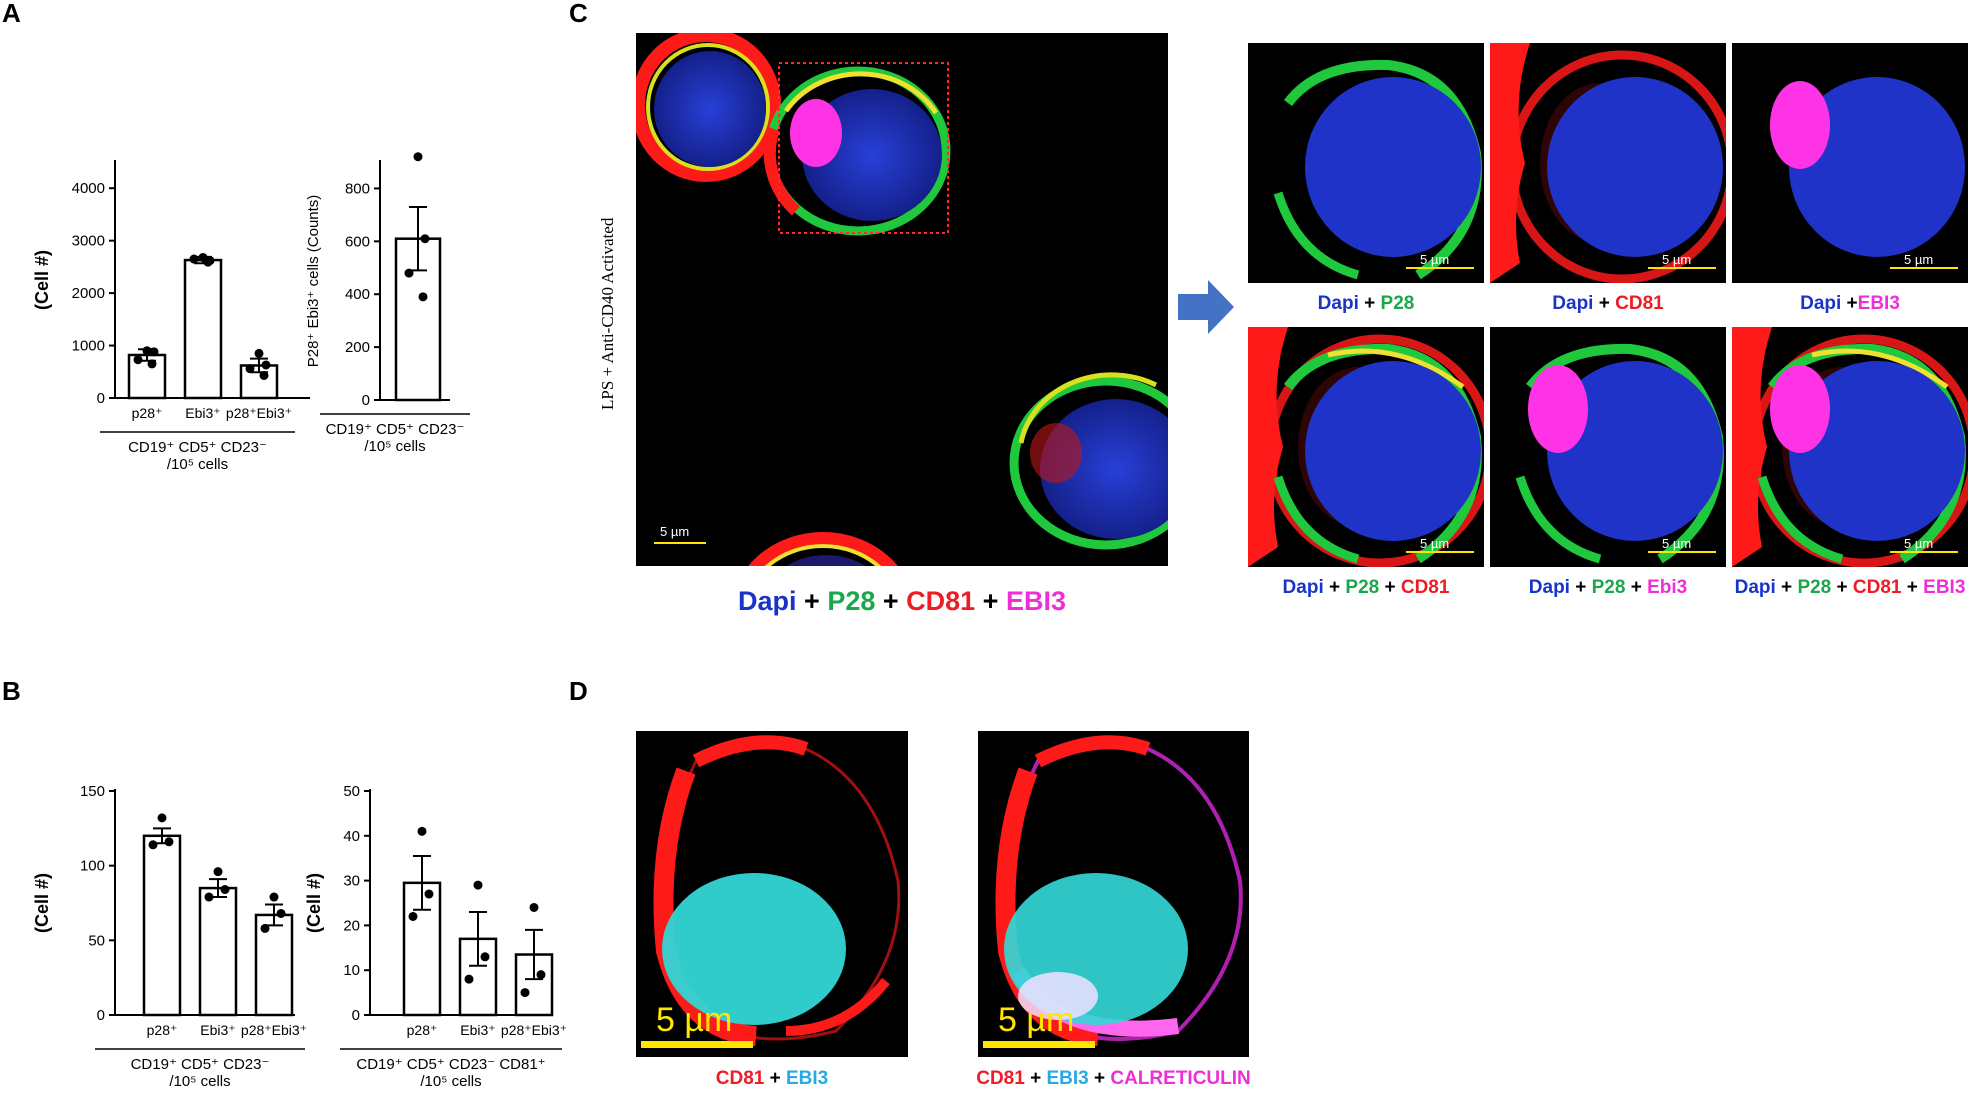 The height and width of the screenshot is (1096, 1973). I want to click on y-tick-label: 150, so click(92, 791).